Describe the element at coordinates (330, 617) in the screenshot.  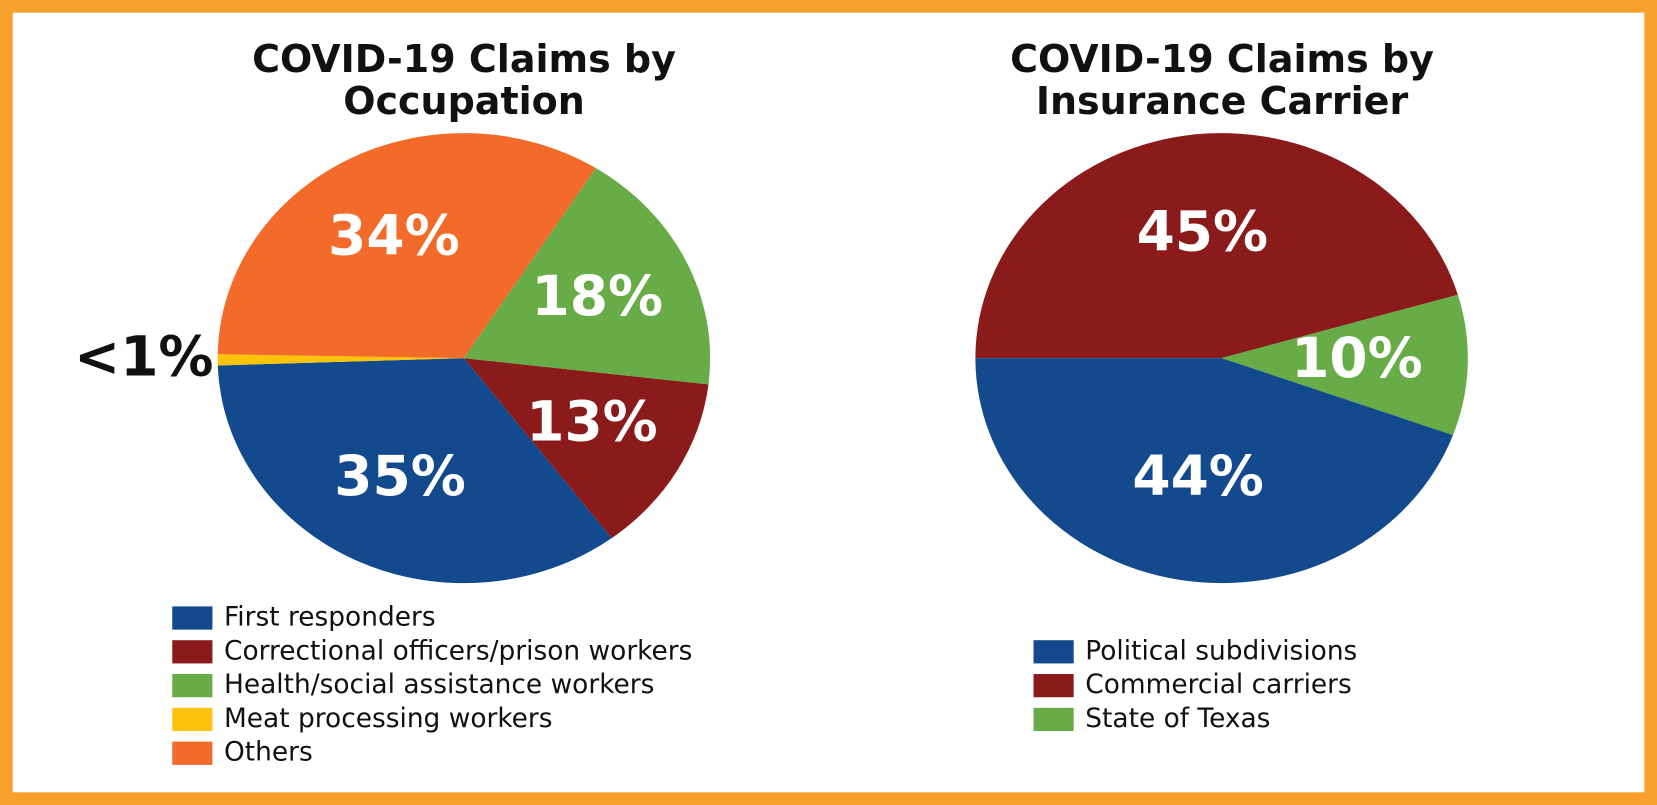
I see `legend-label: First responders` at that location.